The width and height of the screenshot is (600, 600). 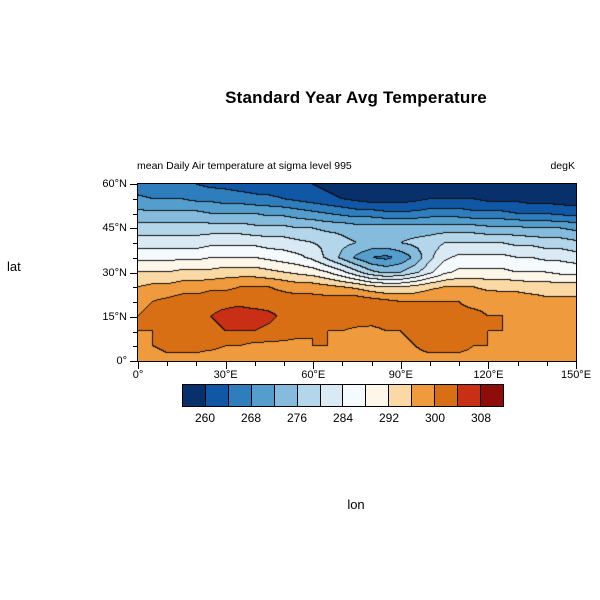 I want to click on y-tick-label: 15°N, so click(x=114, y=316).